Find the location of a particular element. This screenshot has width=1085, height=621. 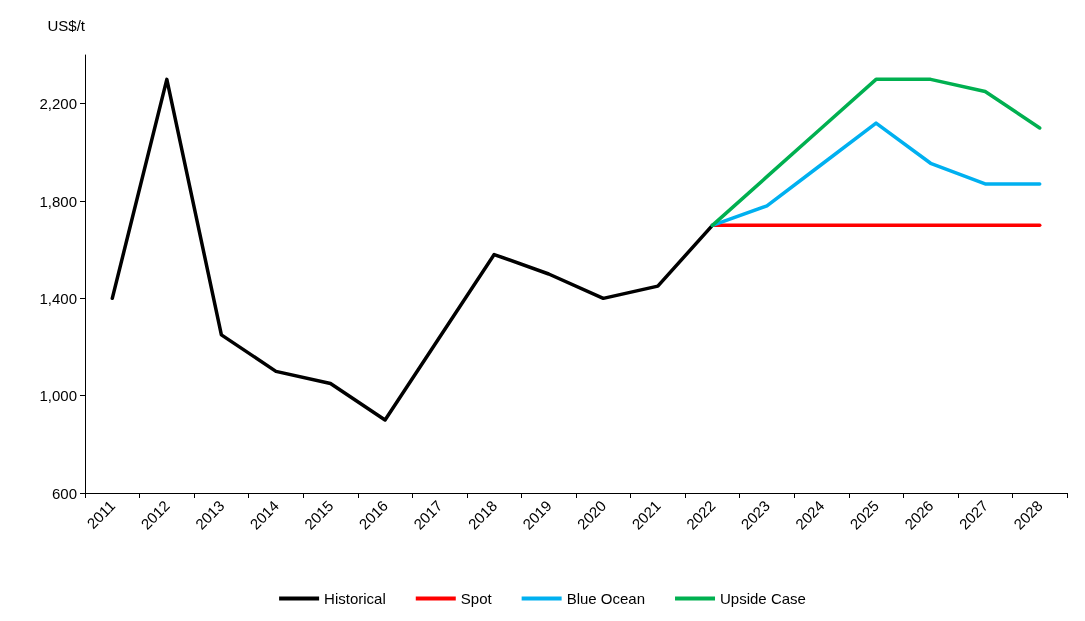

legend-label: Spot is located at coordinates (476, 598).